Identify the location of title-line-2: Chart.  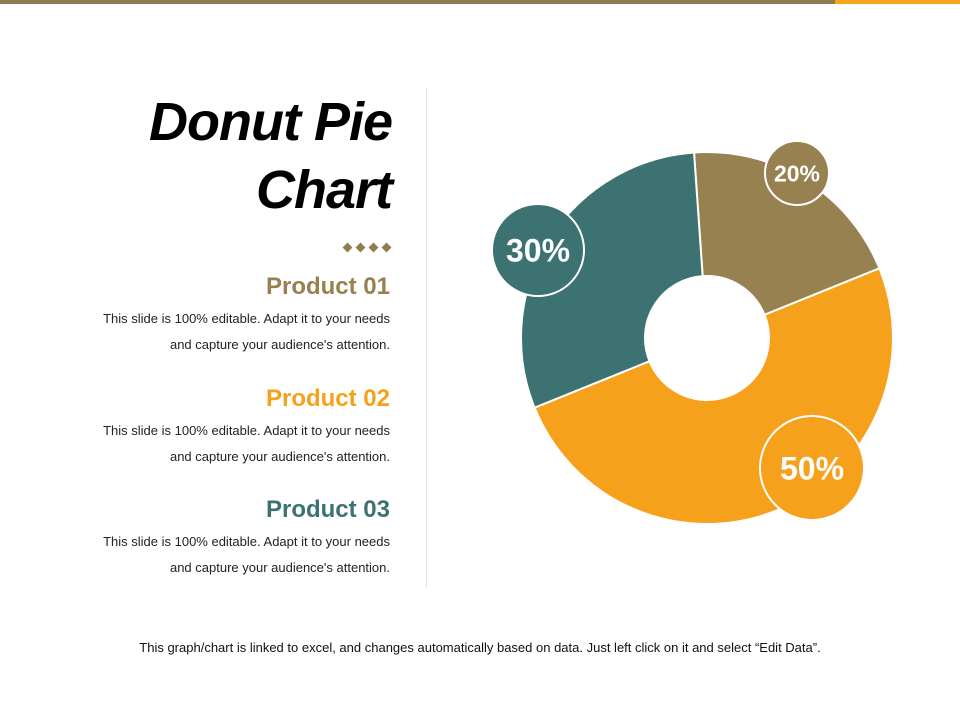
(324, 190).